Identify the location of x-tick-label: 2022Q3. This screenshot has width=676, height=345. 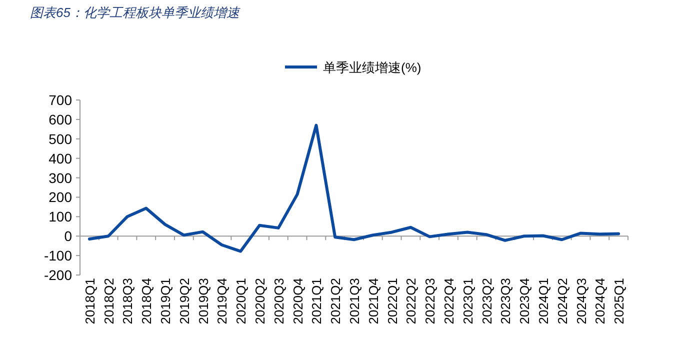
(430, 301).